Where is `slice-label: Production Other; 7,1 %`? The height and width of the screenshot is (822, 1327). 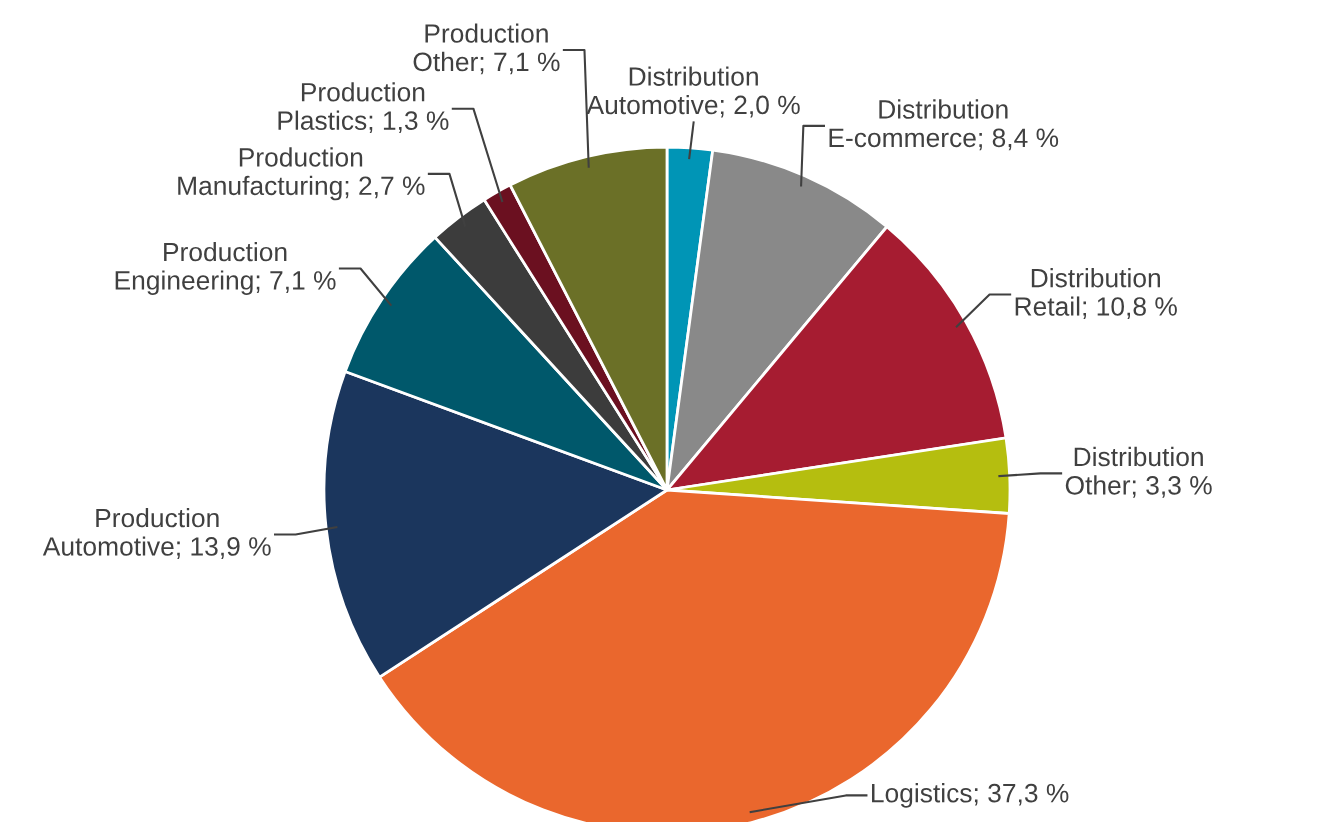 slice-label: Production Other; 7,1 % is located at coordinates (486, 49).